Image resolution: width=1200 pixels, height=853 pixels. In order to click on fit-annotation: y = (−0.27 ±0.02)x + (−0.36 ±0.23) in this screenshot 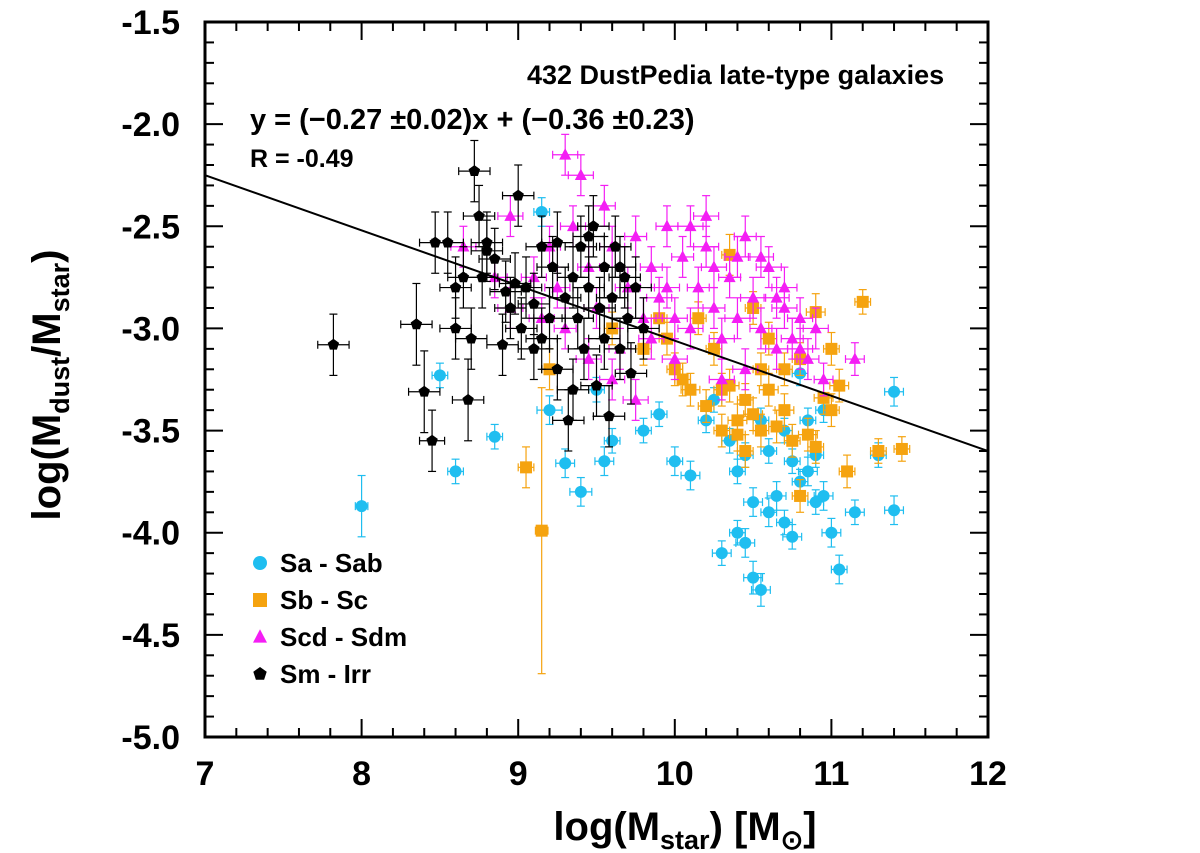, I will do `click(472, 120)`.